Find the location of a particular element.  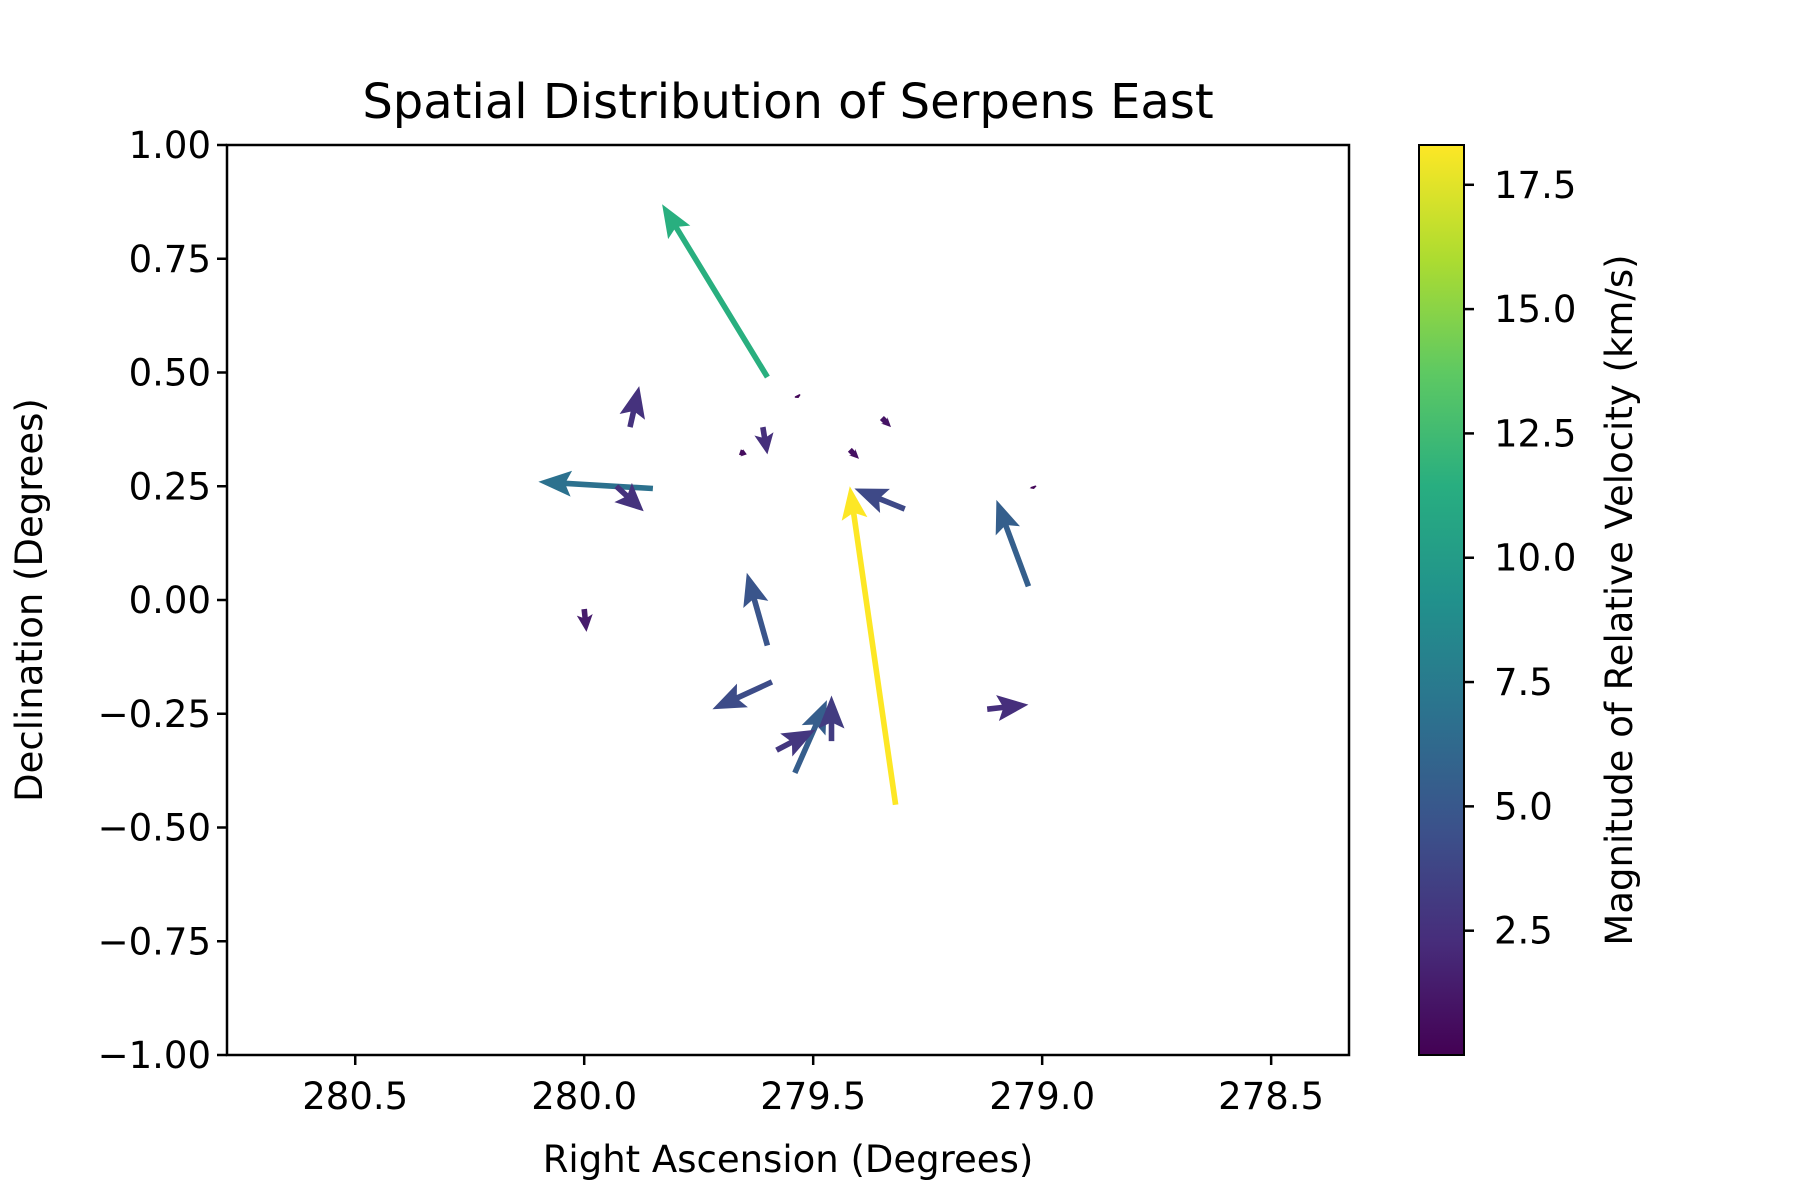

colorbar-tick-label: 5.0 is located at coordinates (1523, 806).